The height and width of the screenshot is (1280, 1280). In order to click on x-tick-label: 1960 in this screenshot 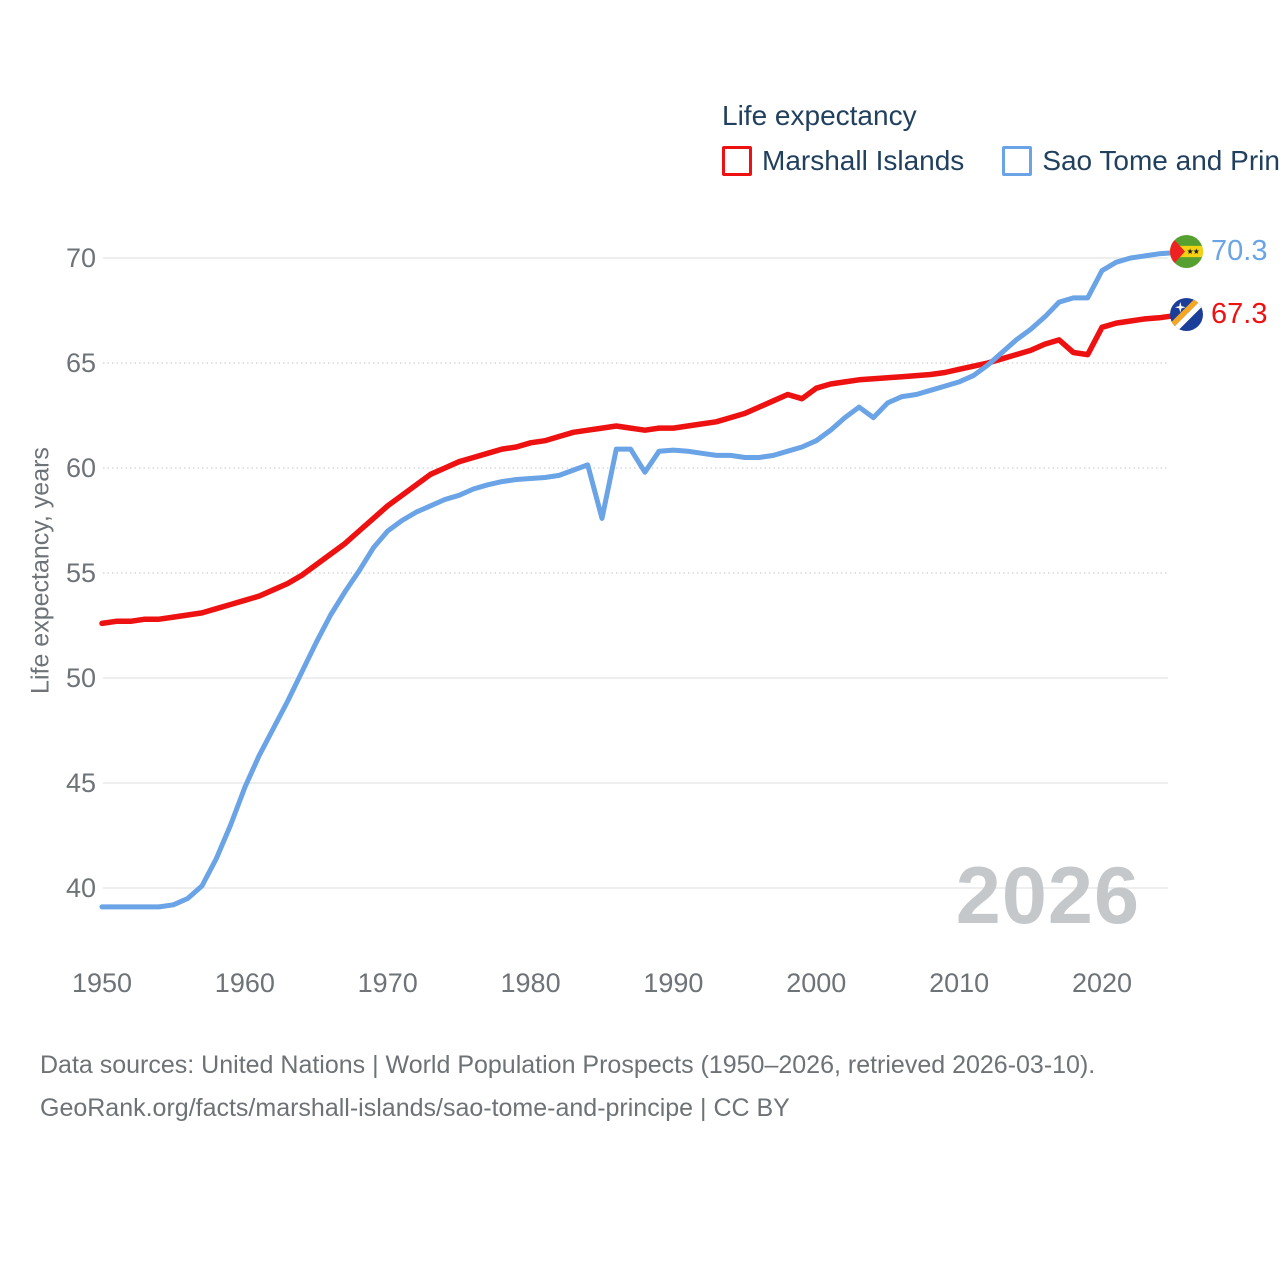, I will do `click(244, 983)`.